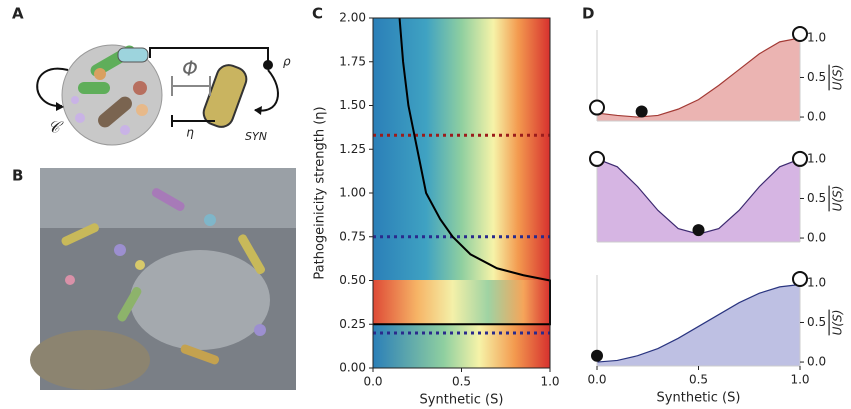 The width and height of the screenshot is (851, 409). What do you see at coordinates (18, 14) in the screenshot?
I see `panel-label: A` at bounding box center [18, 14].